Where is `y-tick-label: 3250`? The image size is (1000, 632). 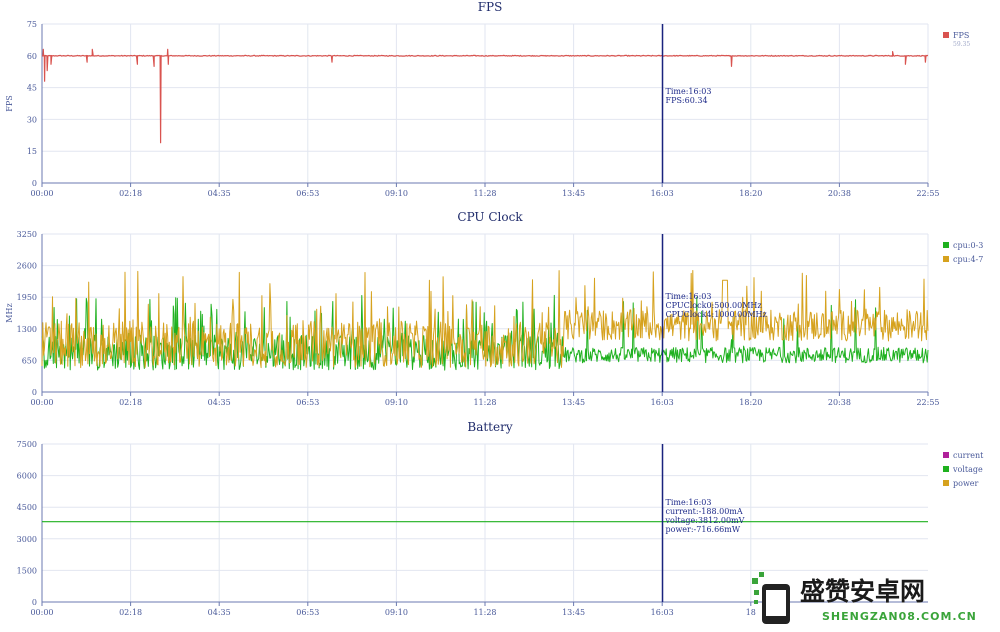 y-tick-label: 3250 is located at coordinates (27, 234).